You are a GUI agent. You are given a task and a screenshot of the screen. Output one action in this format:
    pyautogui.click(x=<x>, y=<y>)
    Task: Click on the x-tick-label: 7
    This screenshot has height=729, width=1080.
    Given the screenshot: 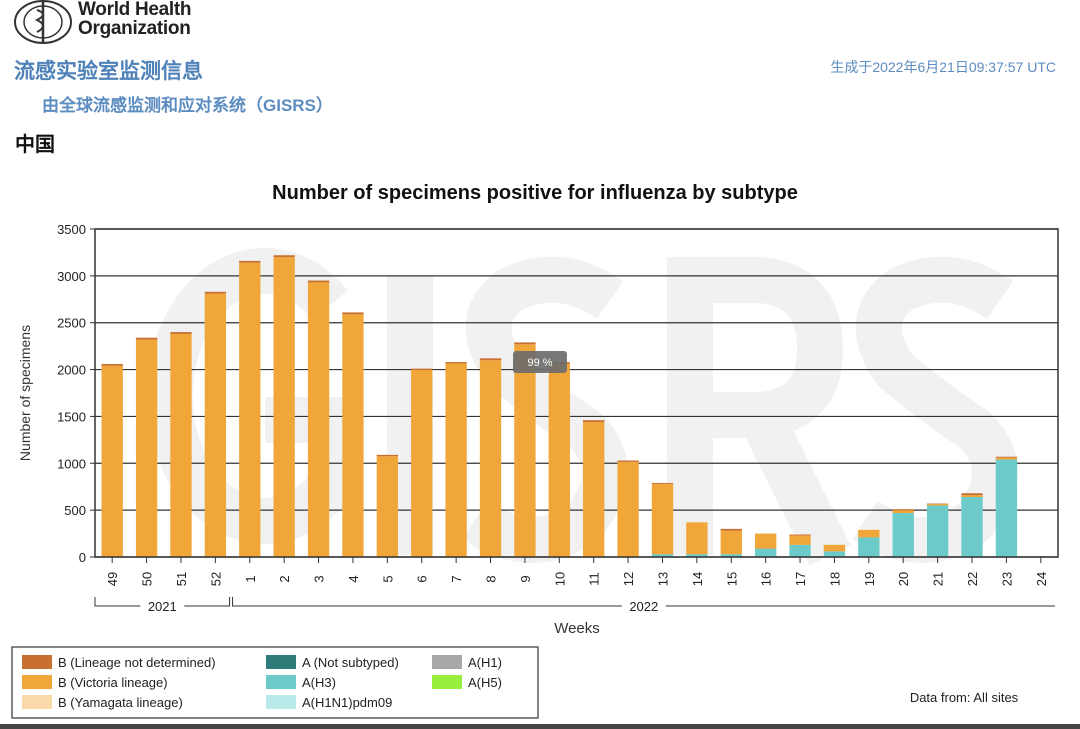 What is the action you would take?
    pyautogui.click(x=456, y=578)
    